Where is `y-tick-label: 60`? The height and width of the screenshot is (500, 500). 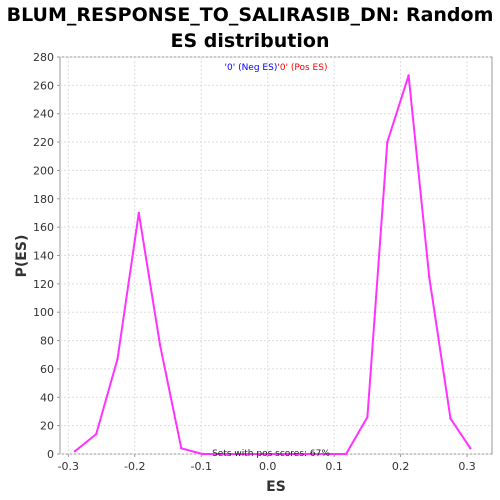 y-tick-label: 60 is located at coordinates (47, 369).